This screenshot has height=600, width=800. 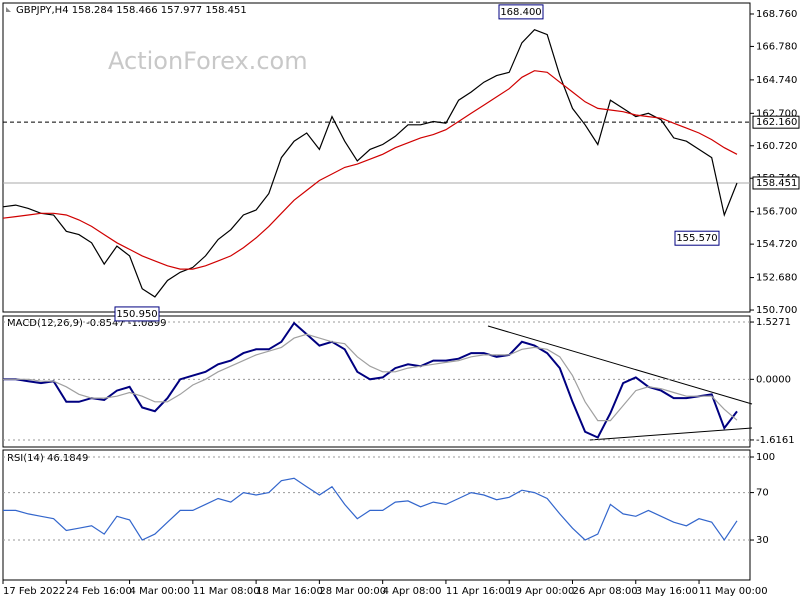 I want to click on y-tick-label: 164.740, so click(x=776, y=80).